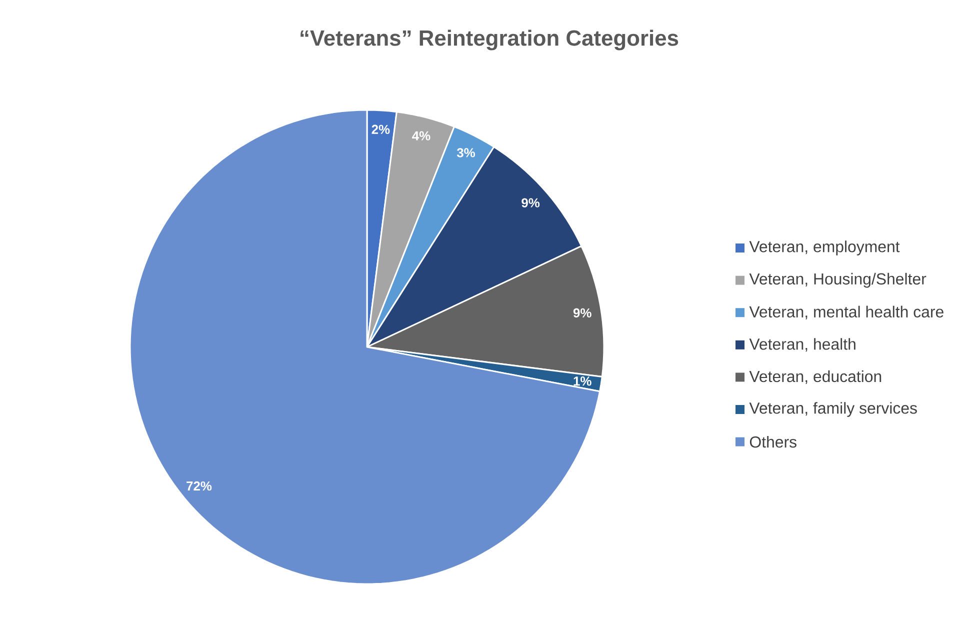 This screenshot has height=630, width=977. What do you see at coordinates (824, 248) in the screenshot?
I see `legend-label: Veteran, employment` at bounding box center [824, 248].